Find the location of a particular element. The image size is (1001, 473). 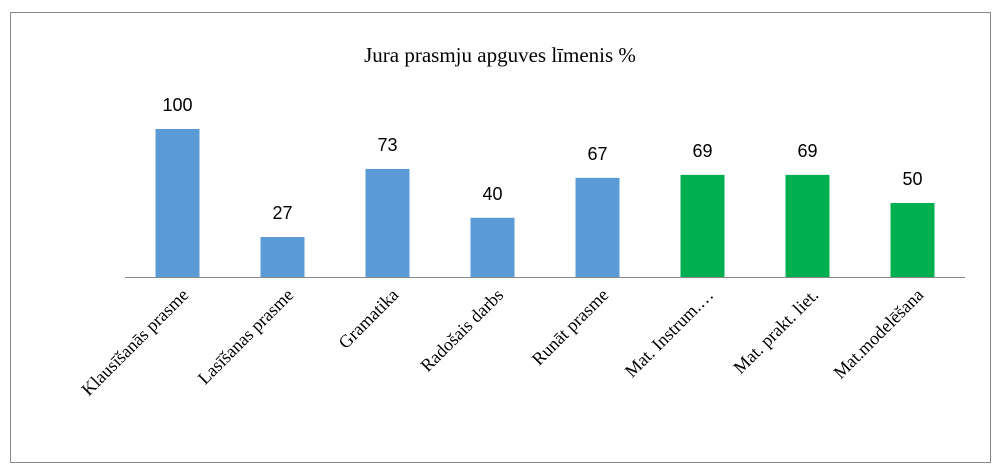

data-label: 100 is located at coordinates (177, 105).